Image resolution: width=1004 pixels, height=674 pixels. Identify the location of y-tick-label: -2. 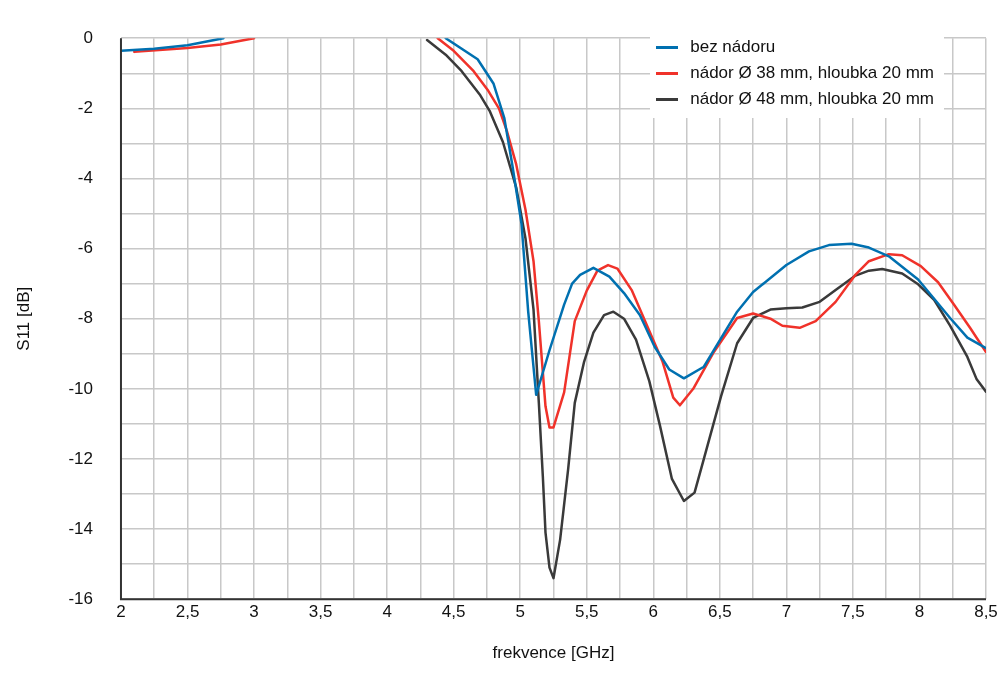
(85, 108).